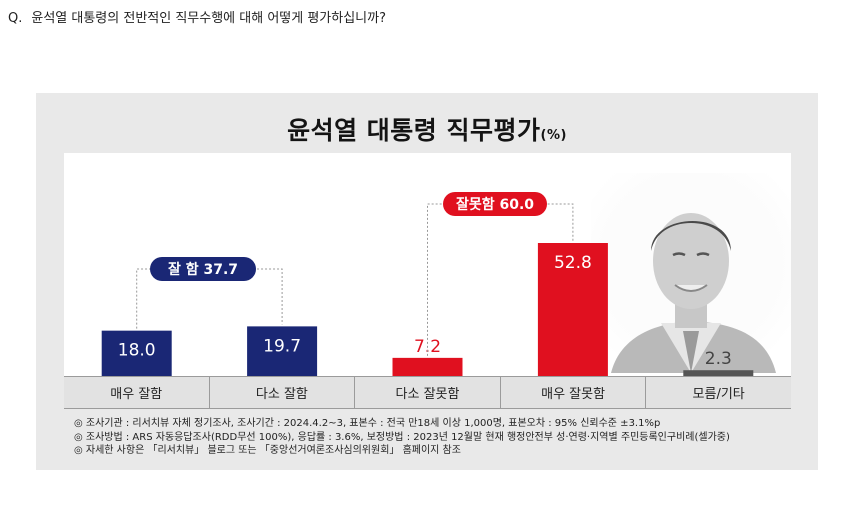 The height and width of the screenshot is (523, 842). I want to click on chart-title: 윤석열 대통령 직무평가(%), so click(427, 129).